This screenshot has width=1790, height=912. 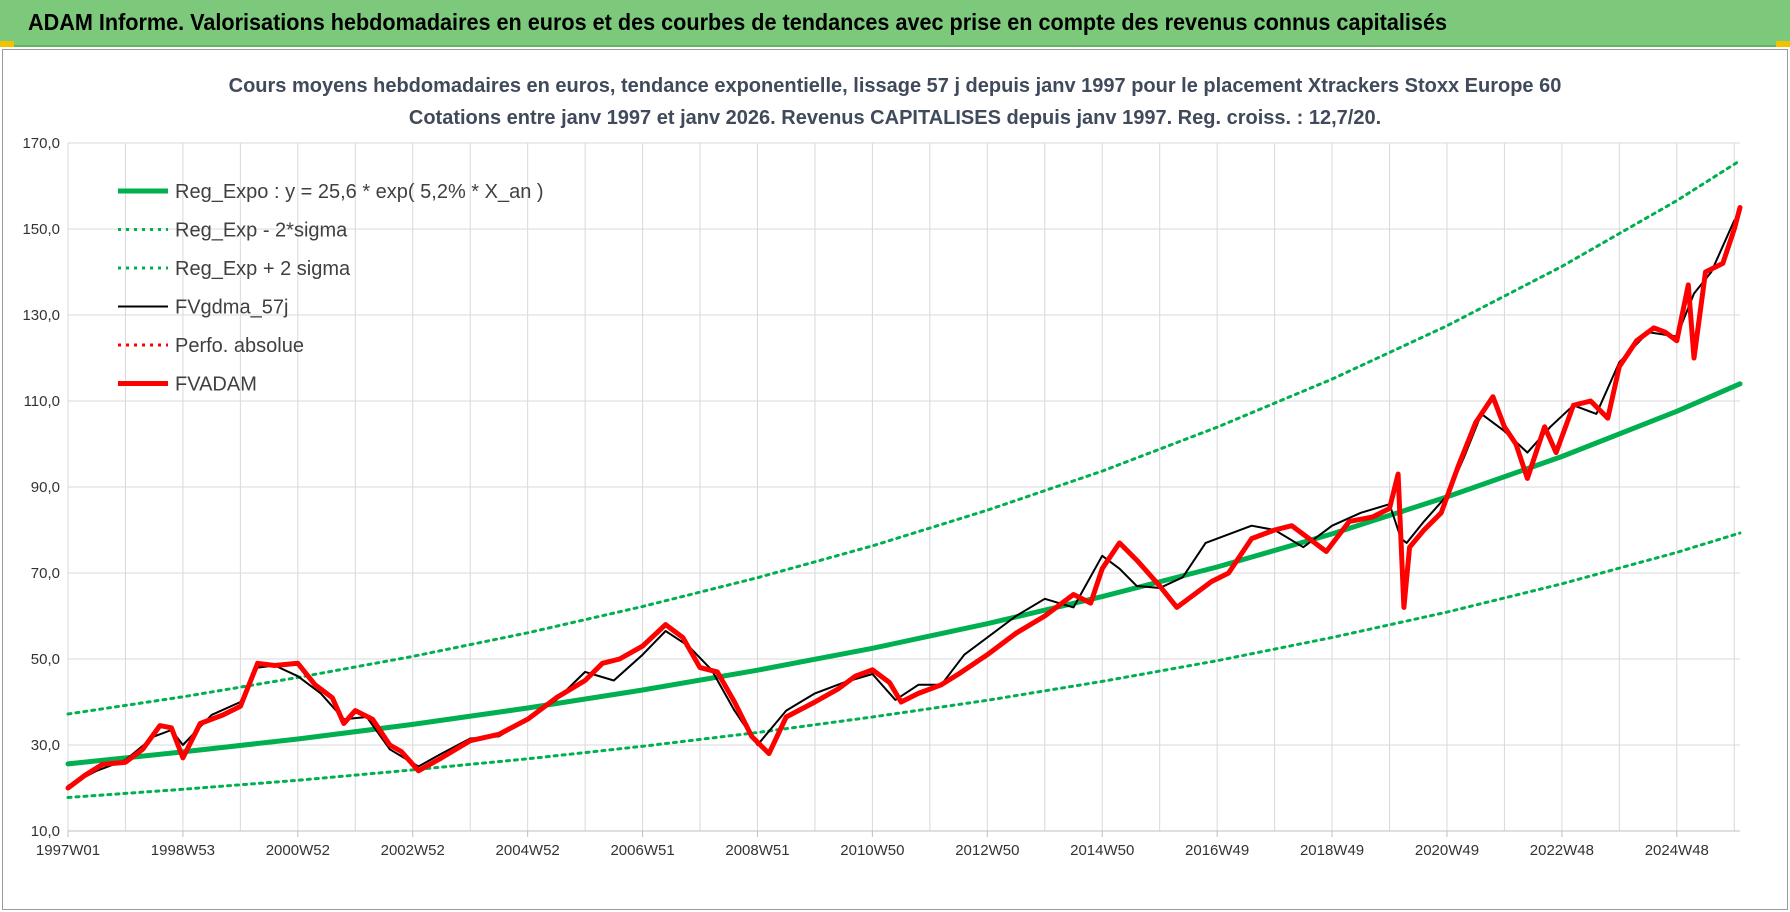 What do you see at coordinates (987, 850) in the screenshot?
I see `x-tick-label: 2012W50` at bounding box center [987, 850].